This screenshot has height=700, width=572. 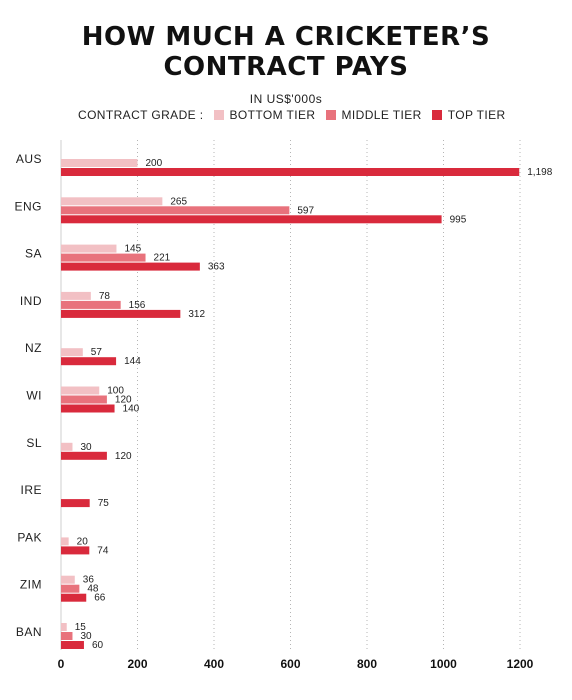 I want to click on chart-subtitle: IN US$'000s, so click(x=286, y=99).